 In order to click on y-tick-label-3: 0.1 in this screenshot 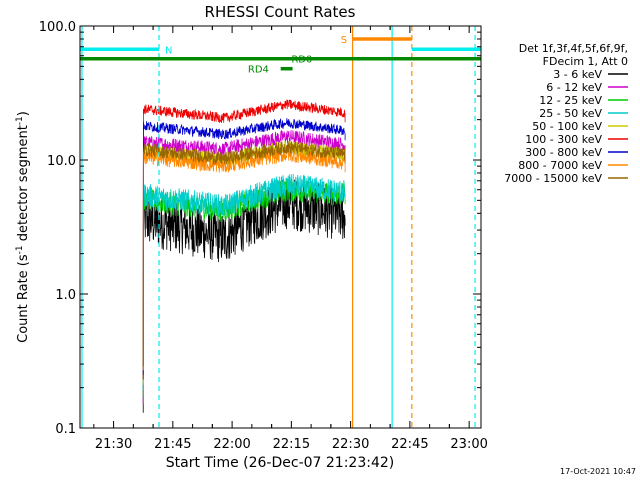, I will do `click(65, 429)`.